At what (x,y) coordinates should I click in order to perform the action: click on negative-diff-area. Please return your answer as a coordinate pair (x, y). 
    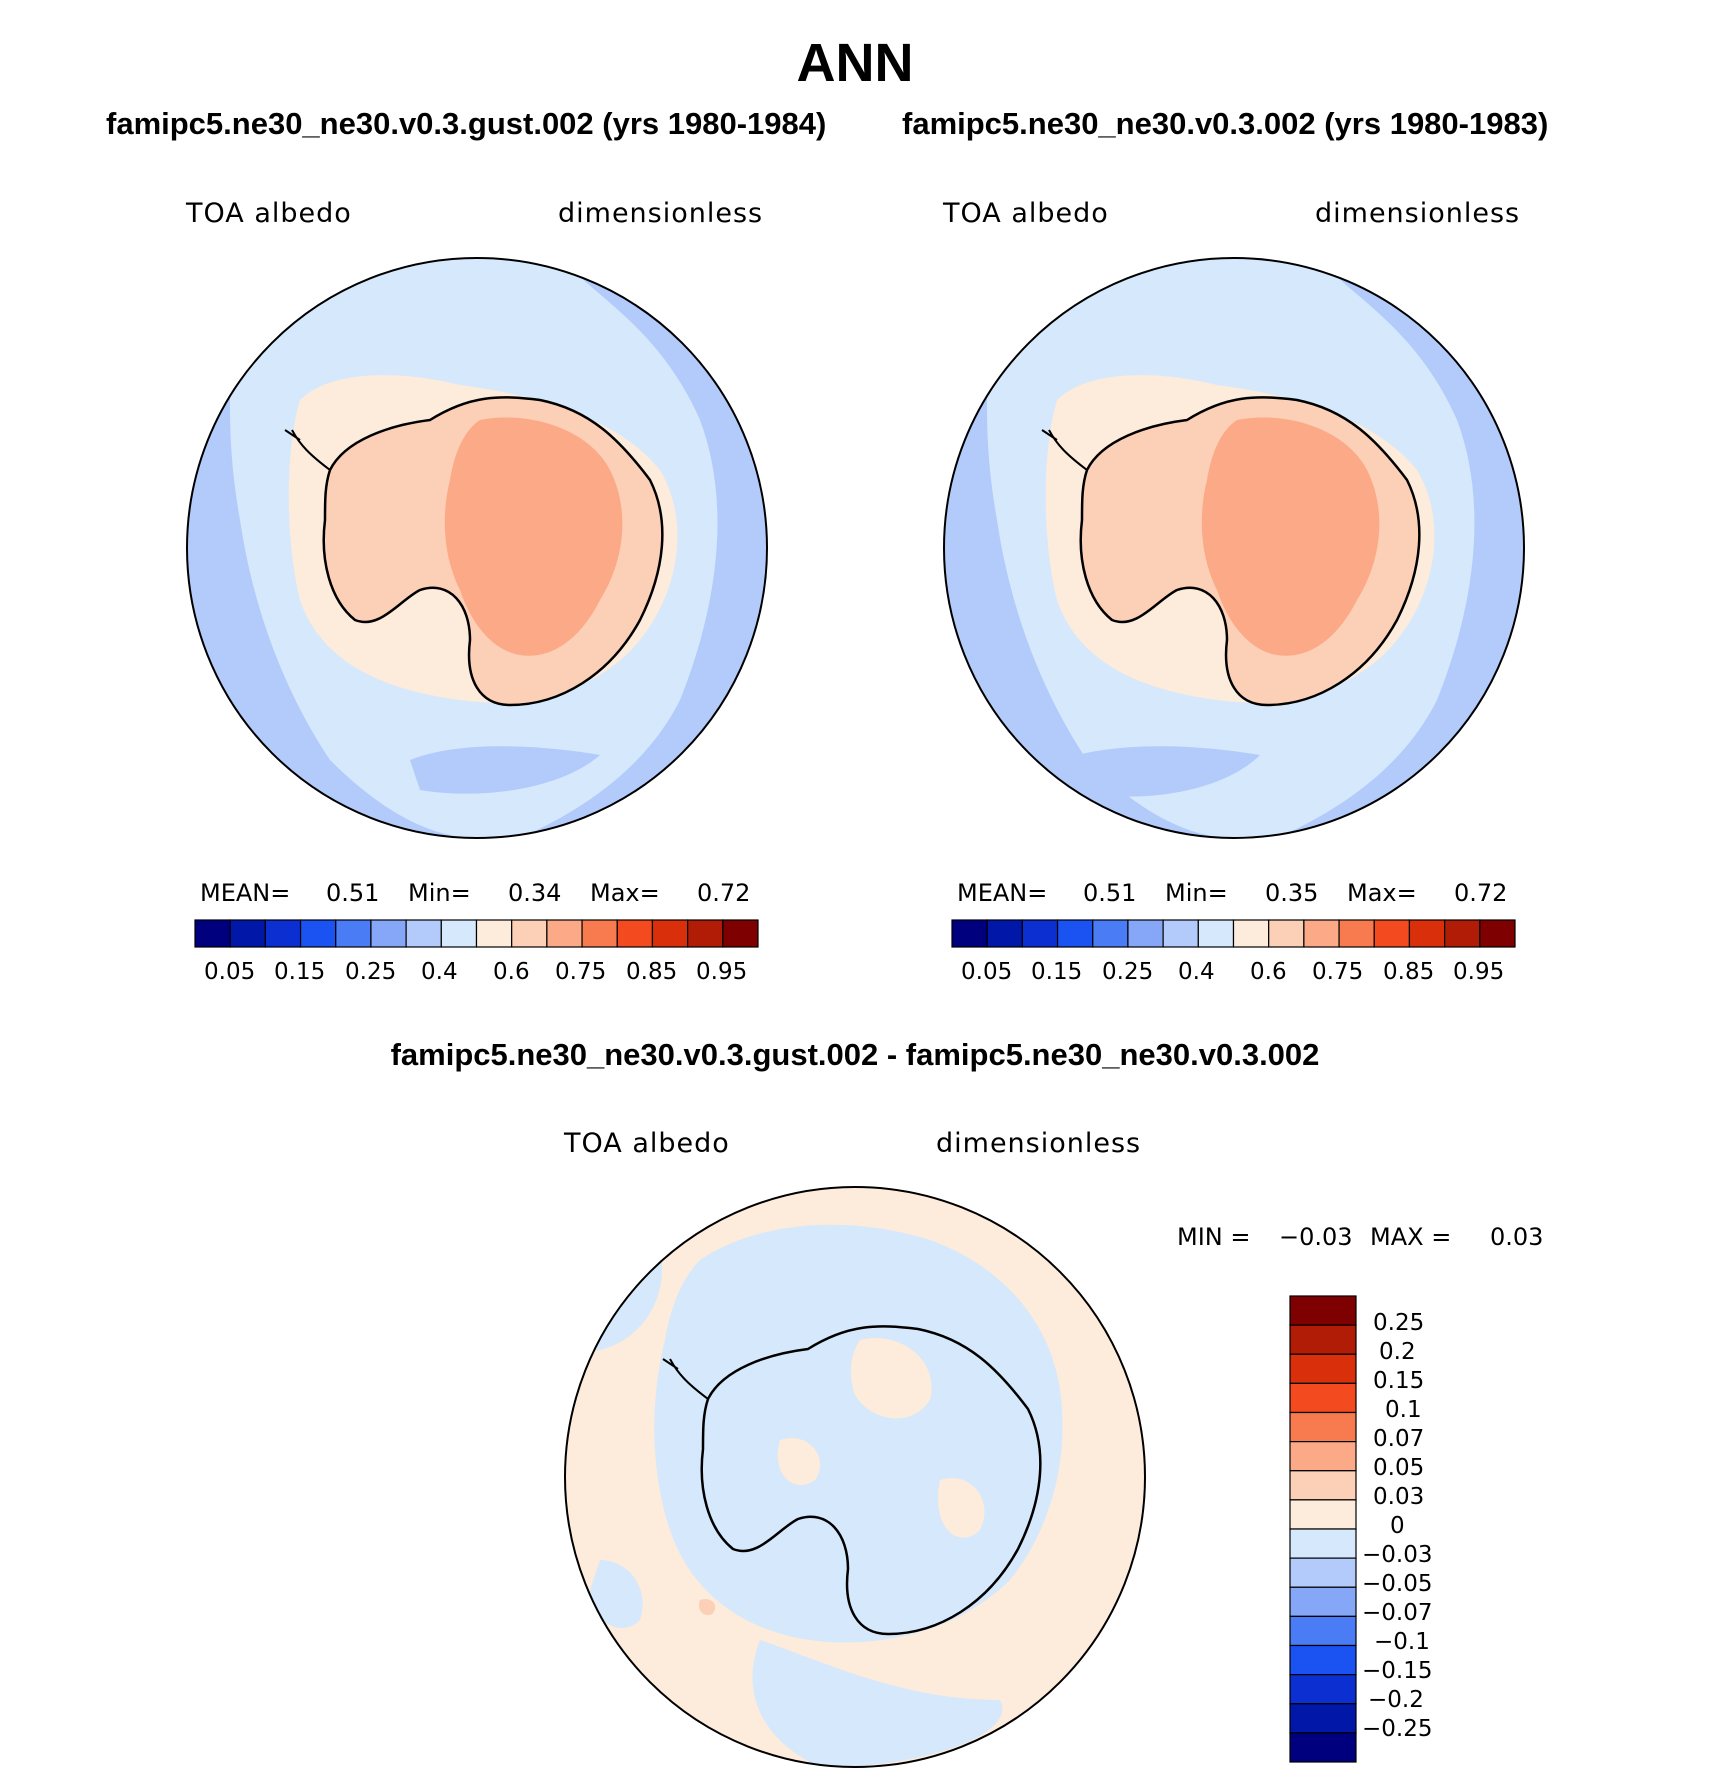
    Looking at the image, I should click on (858, 1433).